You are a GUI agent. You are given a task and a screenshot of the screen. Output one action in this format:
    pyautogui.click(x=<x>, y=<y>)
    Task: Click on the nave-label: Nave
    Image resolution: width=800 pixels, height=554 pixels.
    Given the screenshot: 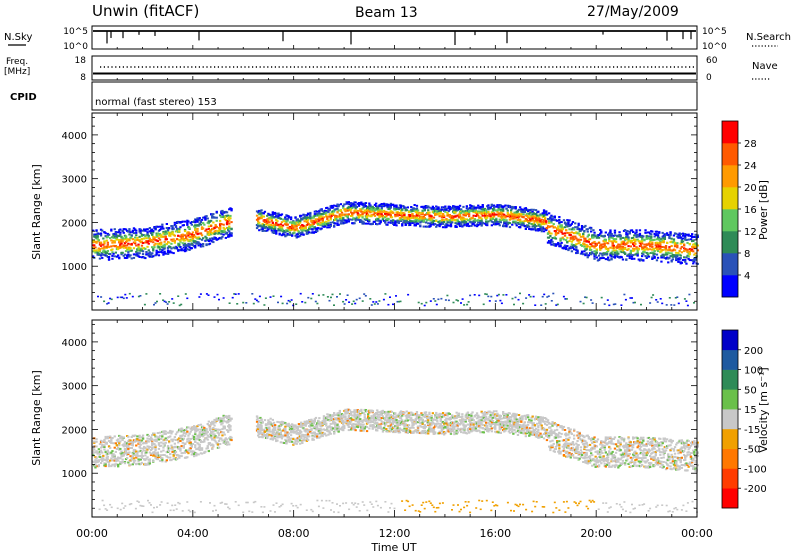 What is the action you would take?
    pyautogui.click(x=765, y=66)
    